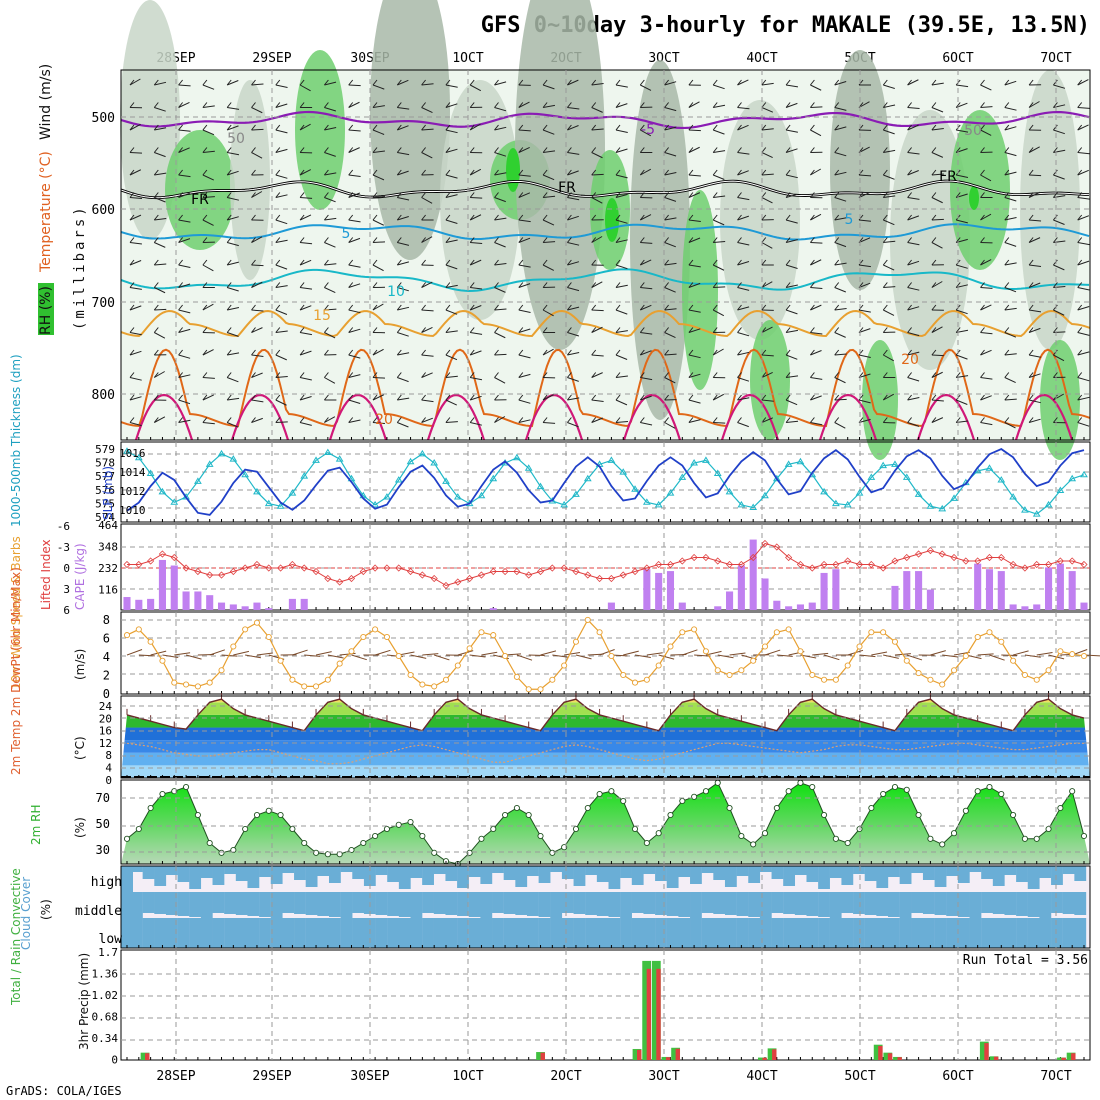 The image size is (1100, 1100). What do you see at coordinates (105, 1017) in the screenshot?
I see `precip-tick-label: 0.68` at bounding box center [105, 1017].